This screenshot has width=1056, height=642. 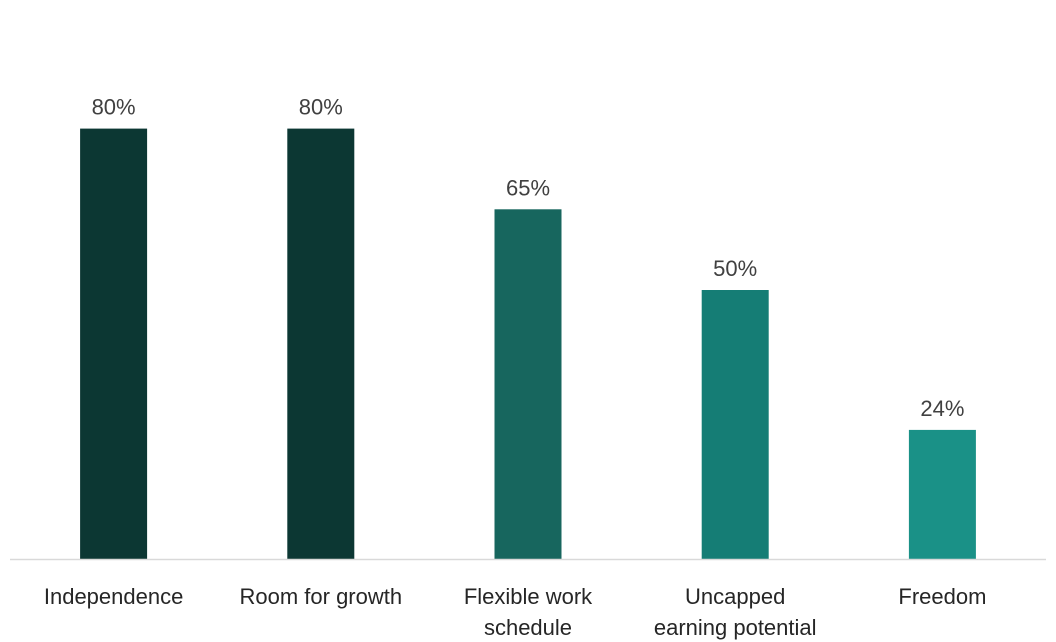 I want to click on category-label-line: Flexible work, so click(x=528, y=596).